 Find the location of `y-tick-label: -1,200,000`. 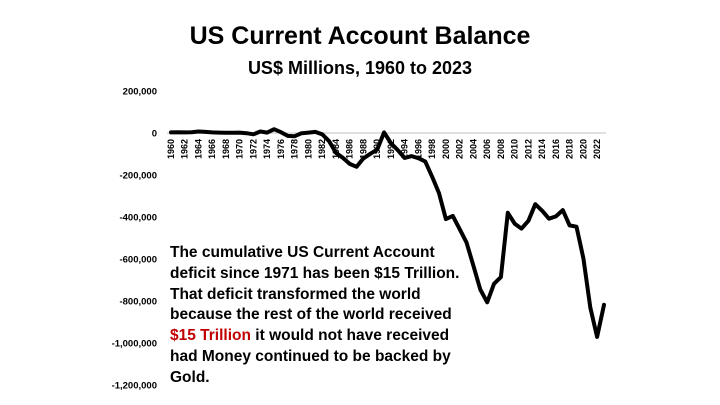

y-tick-label: -1,200,000 is located at coordinates (134, 386).